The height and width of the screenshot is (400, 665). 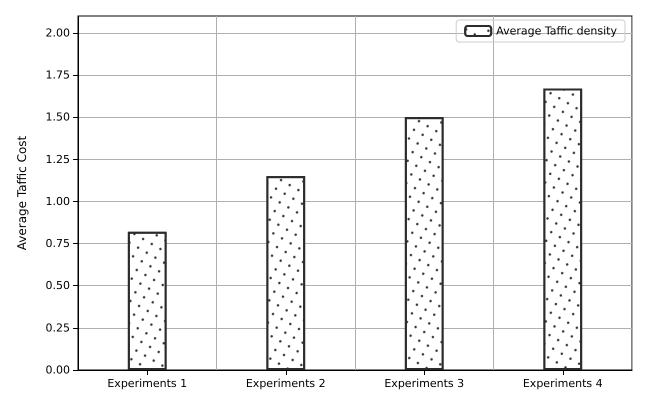 I want to click on y-tick-label: 0.25, so click(x=58, y=327).